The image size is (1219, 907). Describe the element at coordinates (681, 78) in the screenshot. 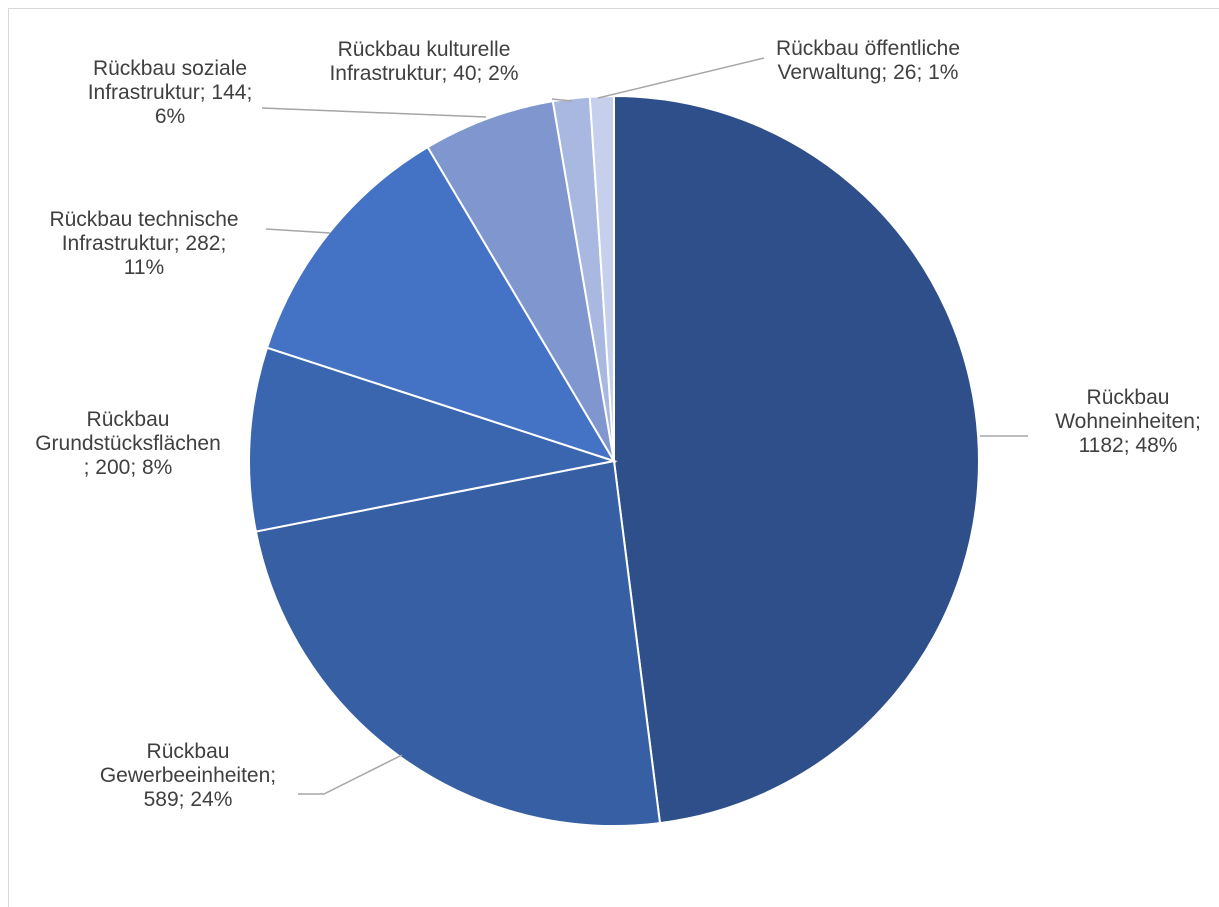

I see `leader-line-rueckbau-oeffentliche-verwaltung` at that location.